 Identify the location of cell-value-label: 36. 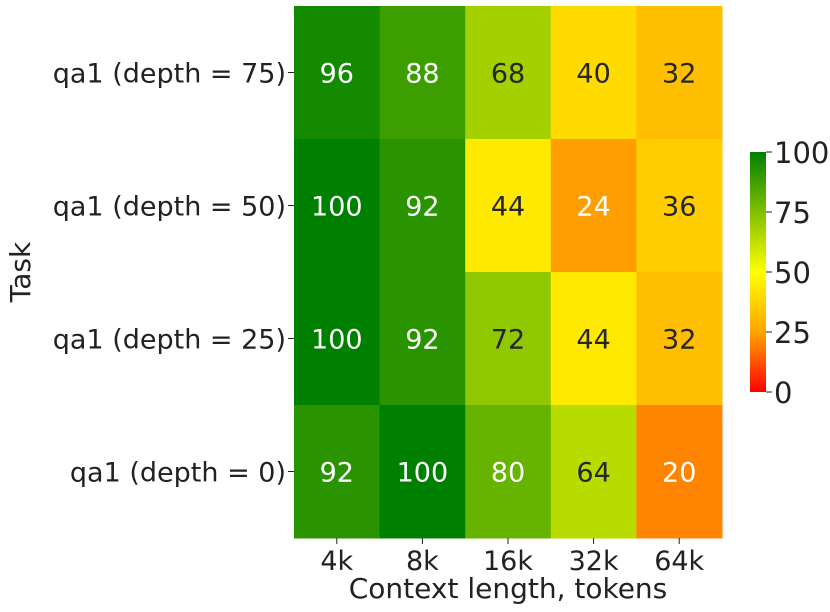
(679, 207).